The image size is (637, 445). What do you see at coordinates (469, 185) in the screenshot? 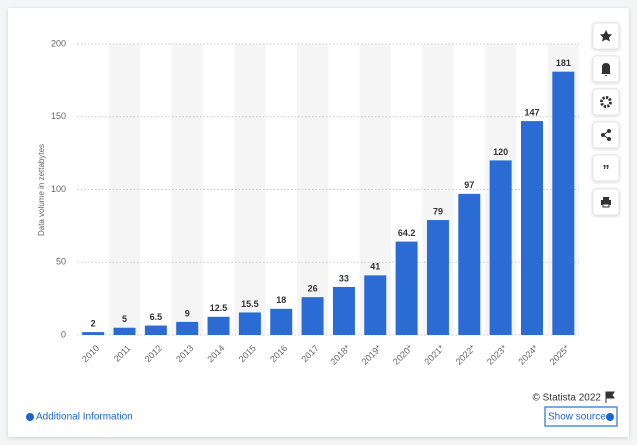
I see `data-label: 97` at bounding box center [469, 185].